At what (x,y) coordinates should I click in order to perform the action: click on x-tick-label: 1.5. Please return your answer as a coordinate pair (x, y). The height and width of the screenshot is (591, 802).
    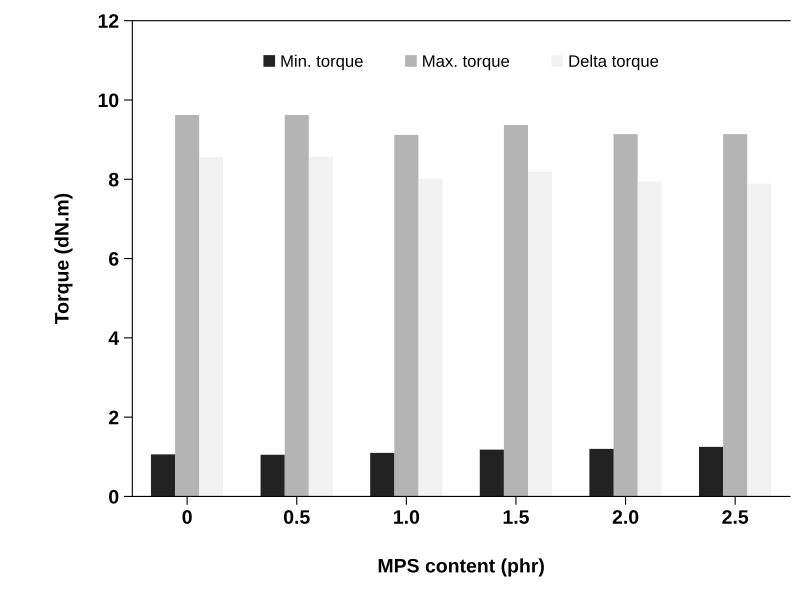
    Looking at the image, I should click on (516, 517).